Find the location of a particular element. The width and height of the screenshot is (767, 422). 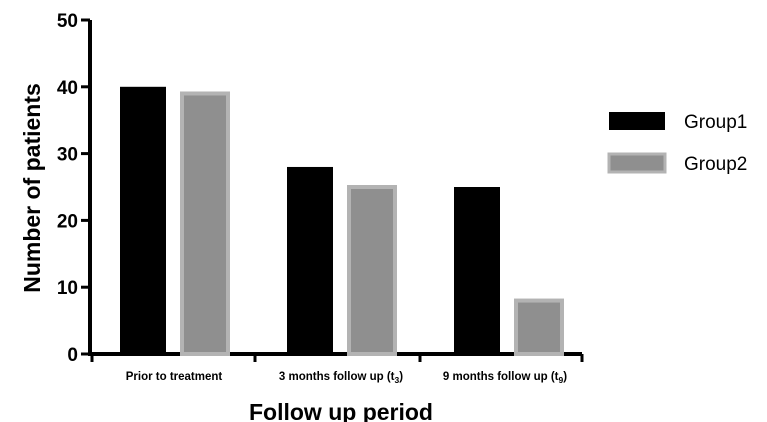

y-tick-label: 0 is located at coordinates (72, 355).